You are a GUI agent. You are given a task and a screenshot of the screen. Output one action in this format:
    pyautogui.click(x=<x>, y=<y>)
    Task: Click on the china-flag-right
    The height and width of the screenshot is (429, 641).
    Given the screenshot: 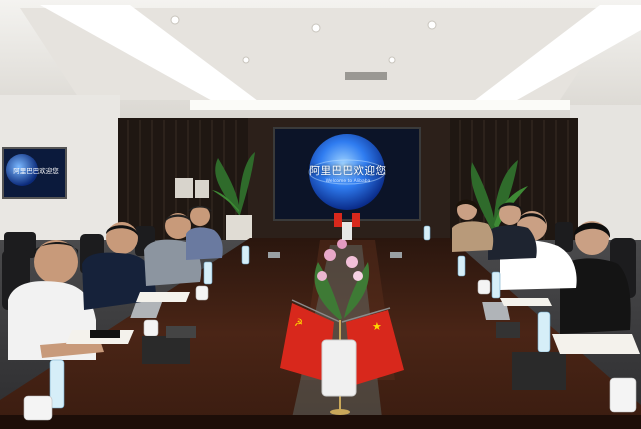 What is the action you would take?
    pyautogui.click(x=375, y=348)
    